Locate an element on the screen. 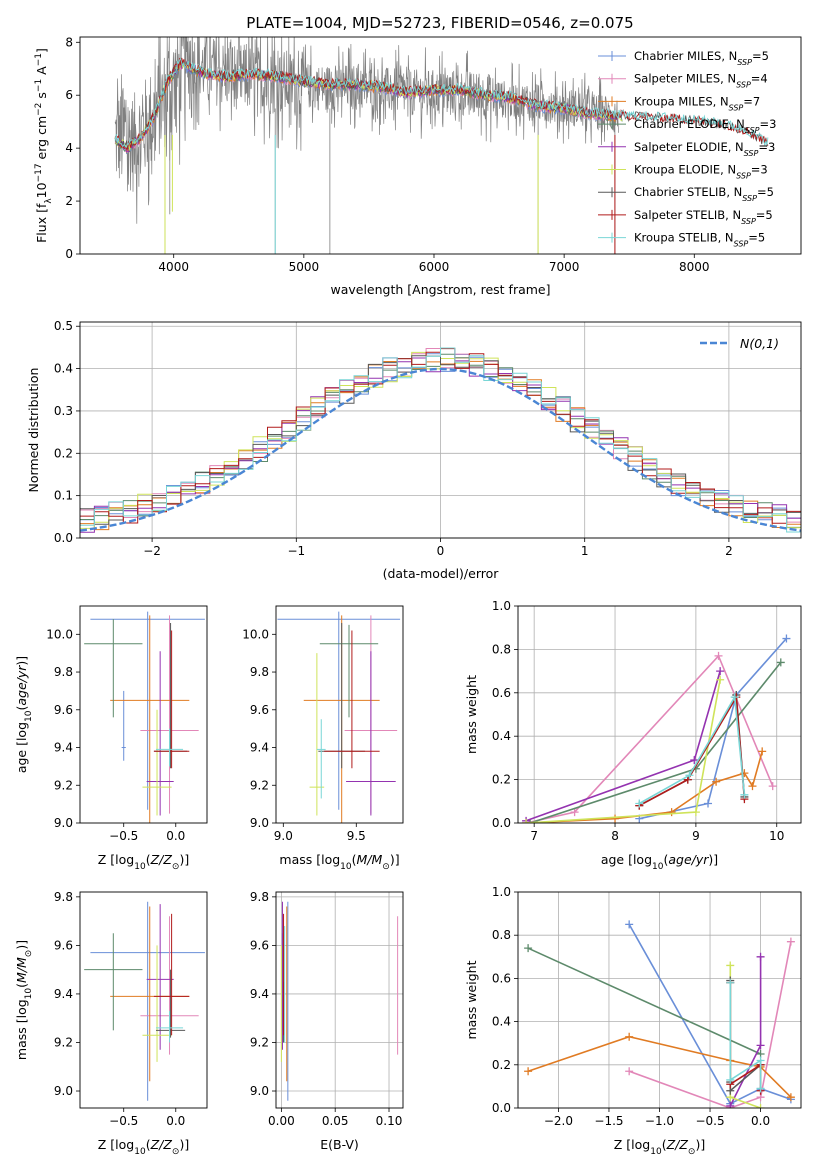  x-tick-label: 9.0 is located at coordinates (283, 836).